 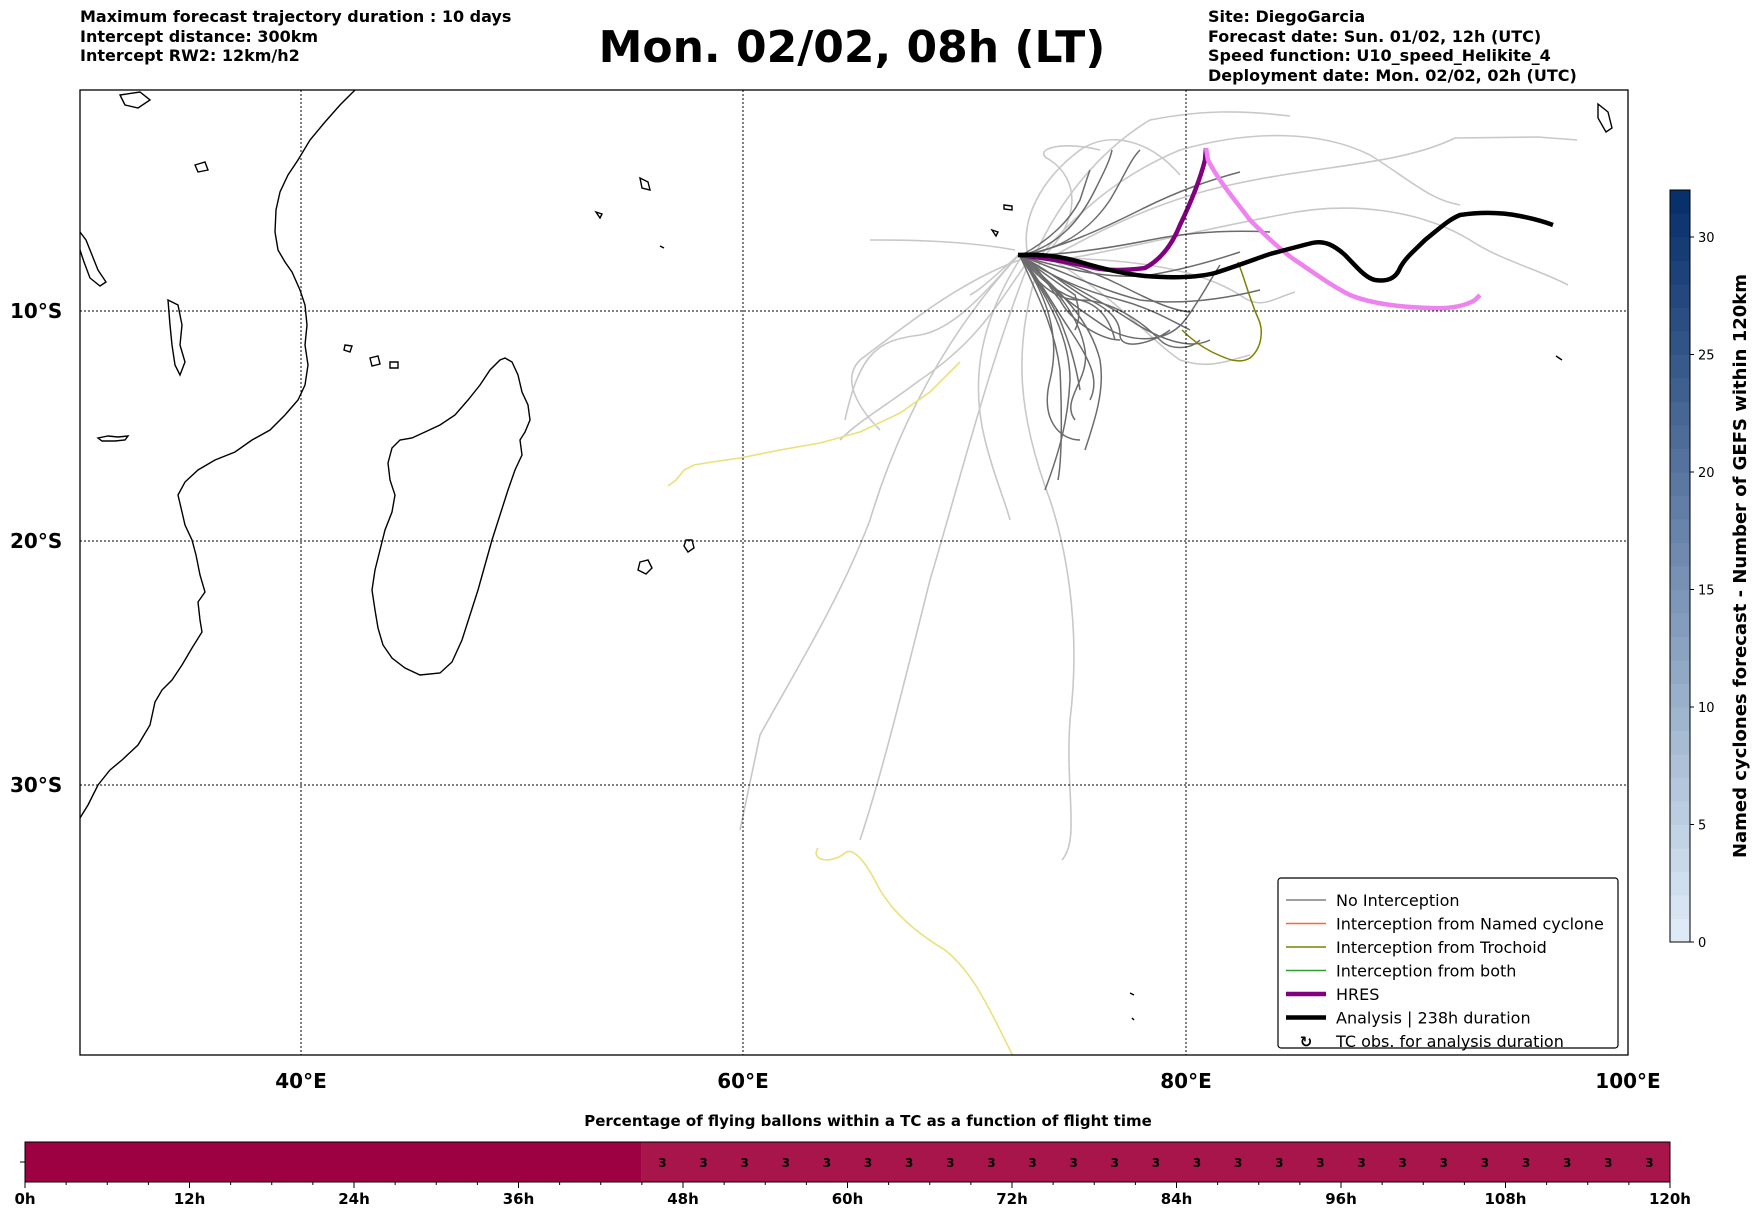 I want to click on legend-item: No Interception, so click(x=1373, y=900).